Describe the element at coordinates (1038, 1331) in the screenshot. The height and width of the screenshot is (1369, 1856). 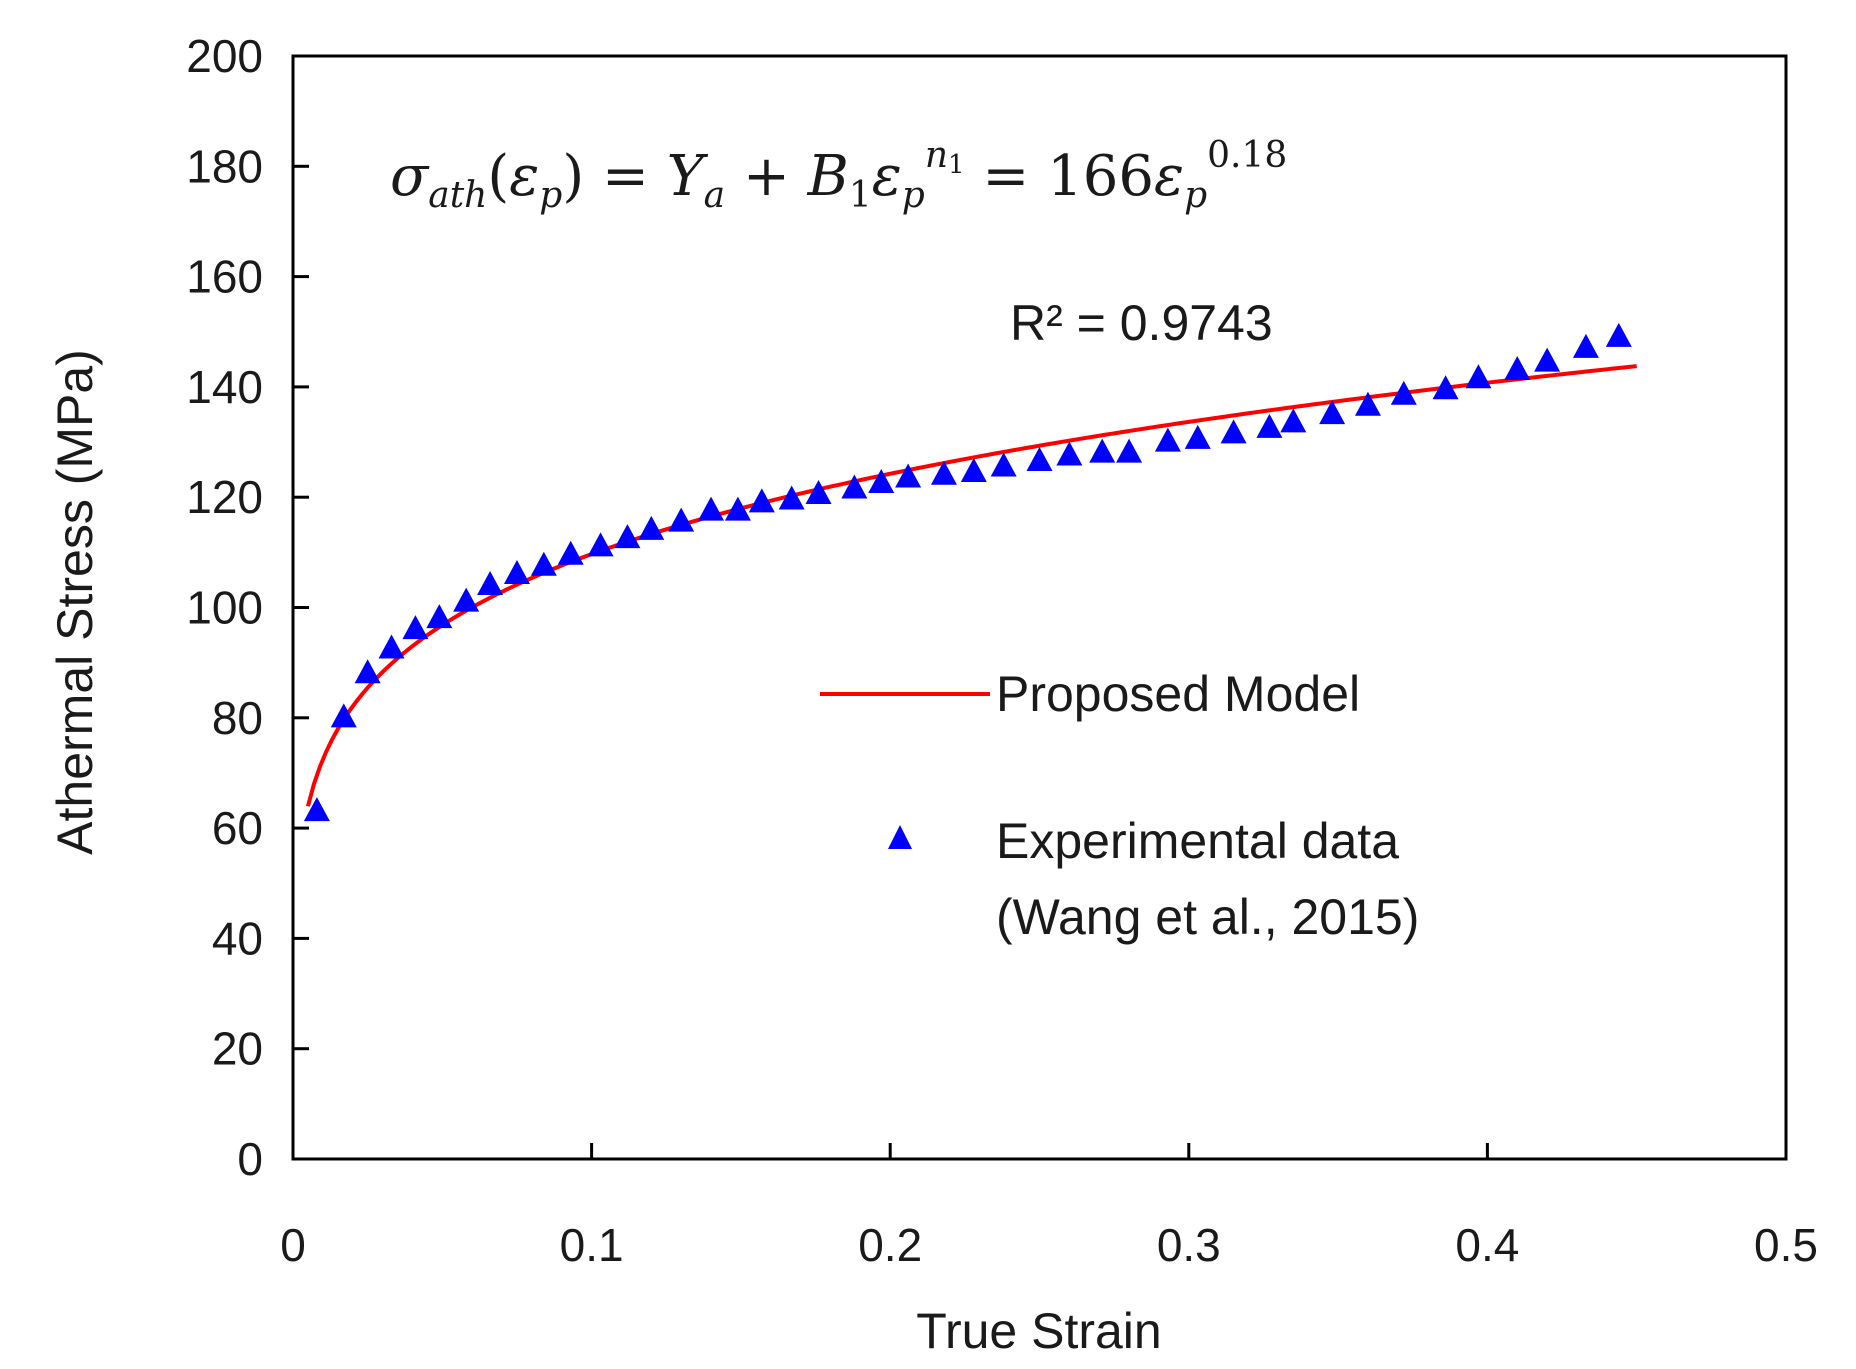
I see `x-axis-title: True Strain` at that location.